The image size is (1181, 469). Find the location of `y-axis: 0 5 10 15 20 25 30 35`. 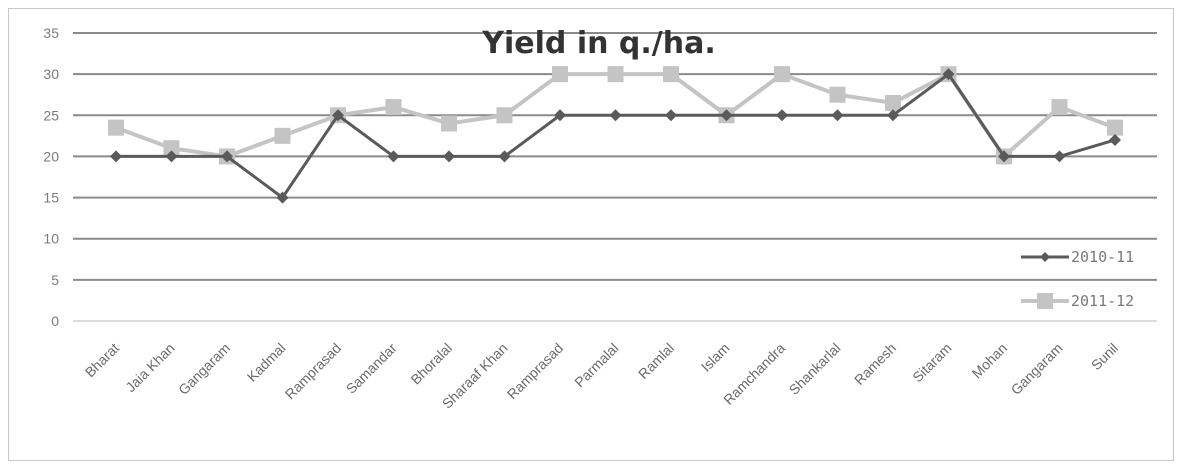

y-axis: 0 5 10 15 20 25 30 35 is located at coordinates (51, 177).